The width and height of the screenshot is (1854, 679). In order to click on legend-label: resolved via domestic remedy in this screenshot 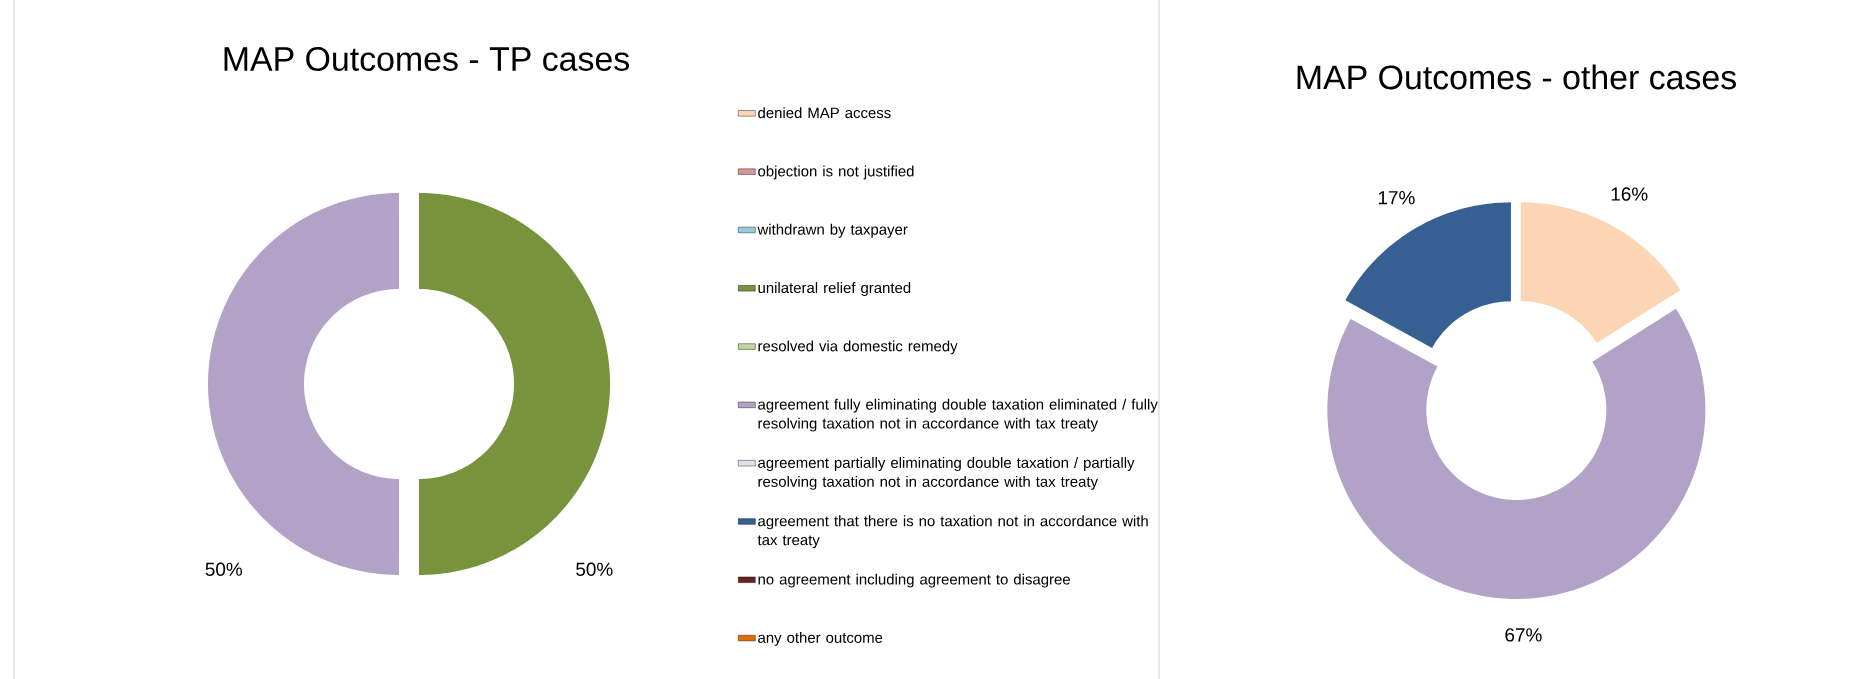, I will do `click(858, 347)`.